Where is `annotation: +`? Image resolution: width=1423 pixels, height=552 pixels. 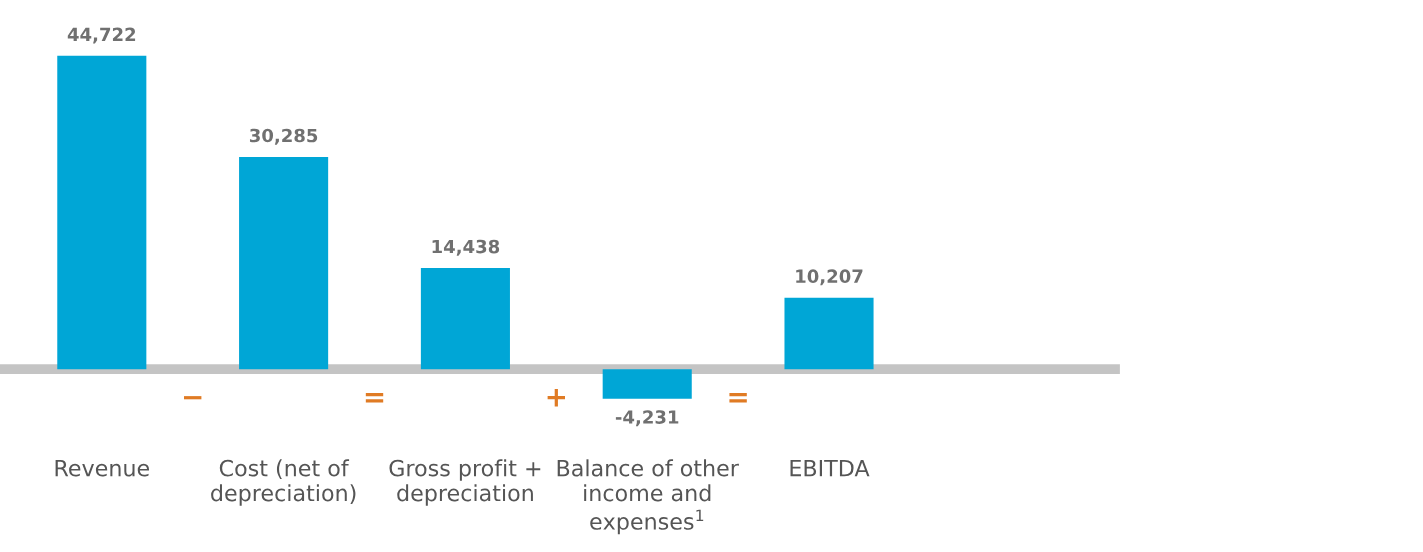
annotation: + is located at coordinates (556, 398).